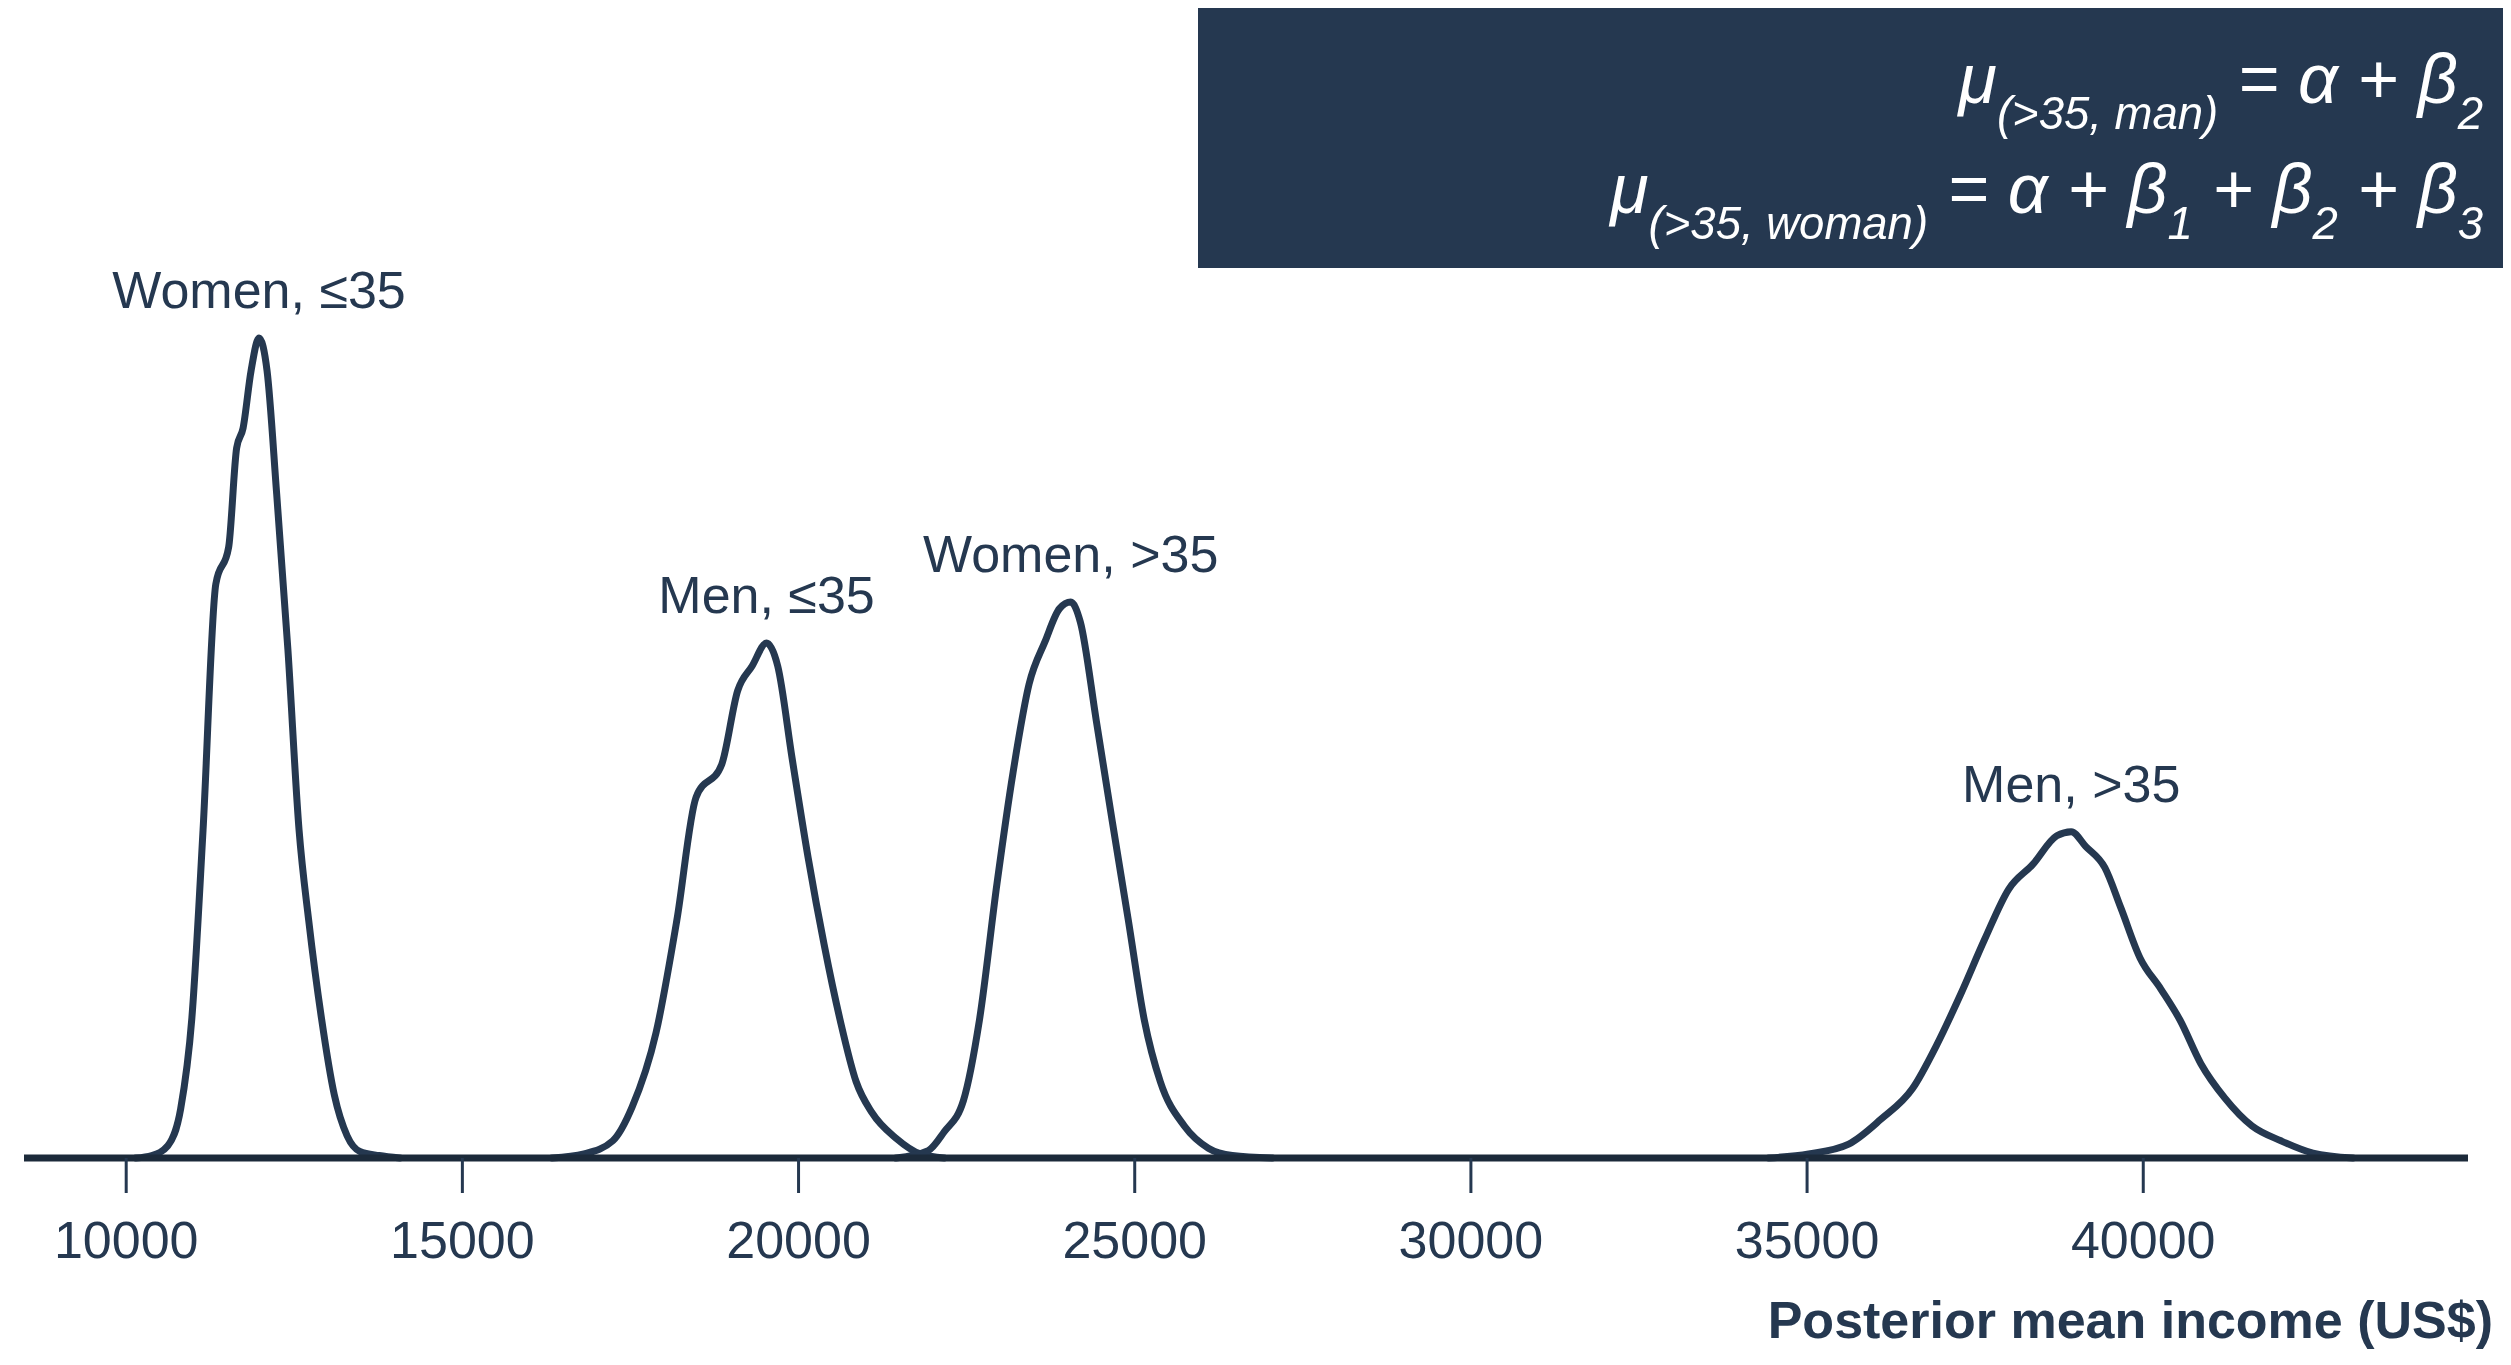 This screenshot has width=2511, height=1365. I want to click on series-label: Women, >35, so click(1071, 554).